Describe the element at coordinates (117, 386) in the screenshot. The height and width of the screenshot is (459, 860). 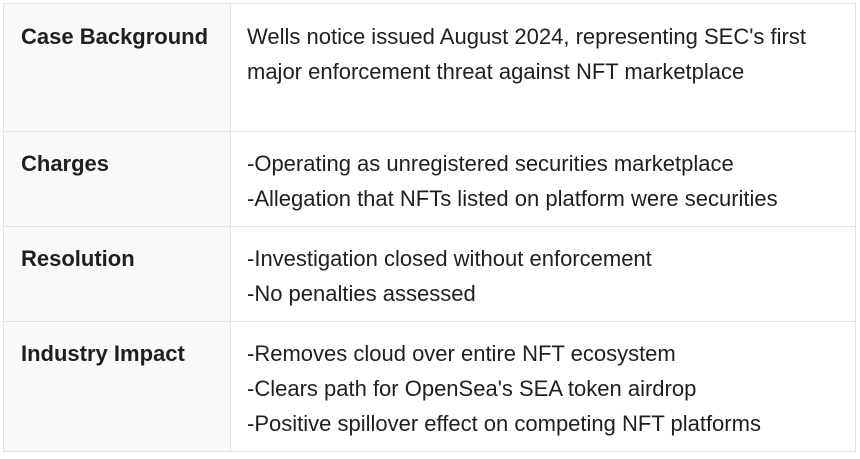
I see `row-label: Industry Impact` at that location.